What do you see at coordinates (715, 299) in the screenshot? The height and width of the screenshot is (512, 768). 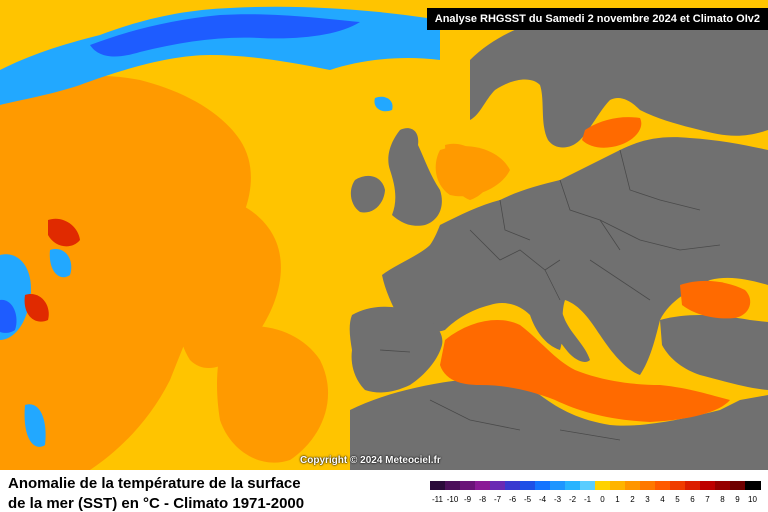 I see `black-sea-warm-area` at bounding box center [715, 299].